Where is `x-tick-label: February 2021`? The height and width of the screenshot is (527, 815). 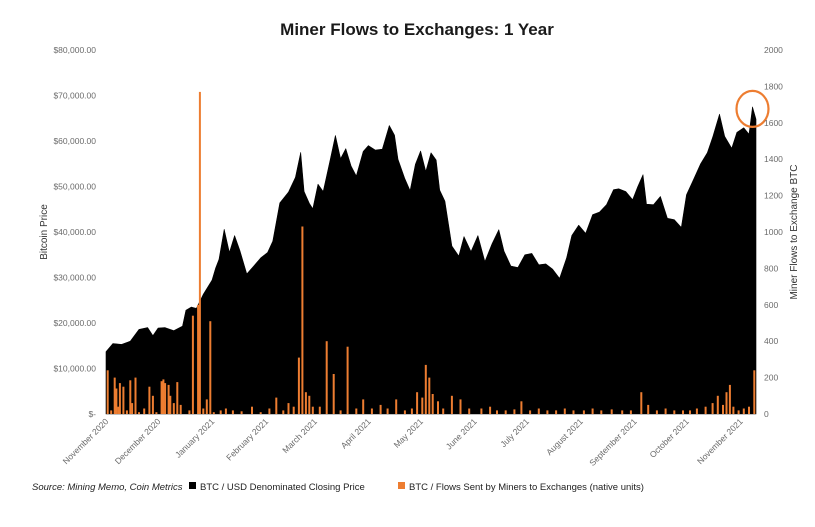
x-tick-label: February 2021 is located at coordinates (247, 439).